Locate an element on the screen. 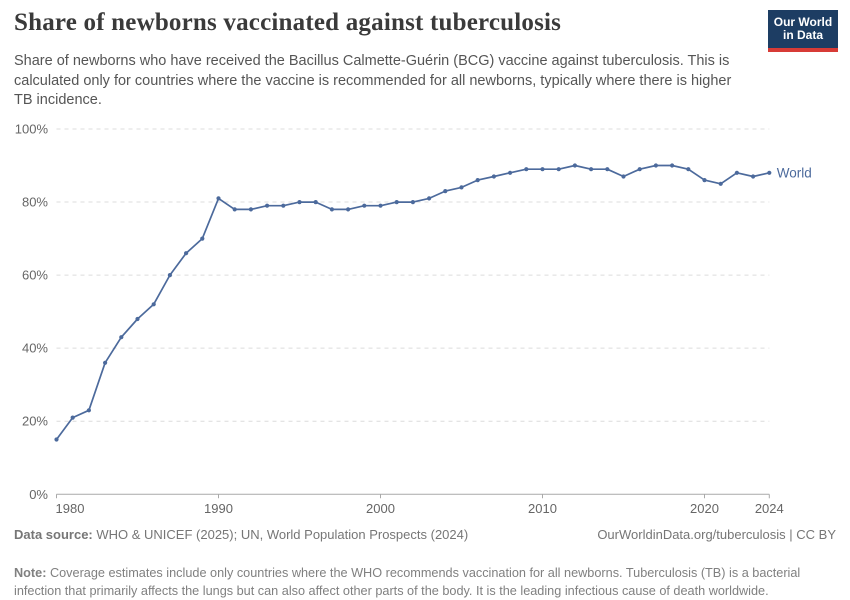  owid-logo-line1: Our World is located at coordinates (803, 21).